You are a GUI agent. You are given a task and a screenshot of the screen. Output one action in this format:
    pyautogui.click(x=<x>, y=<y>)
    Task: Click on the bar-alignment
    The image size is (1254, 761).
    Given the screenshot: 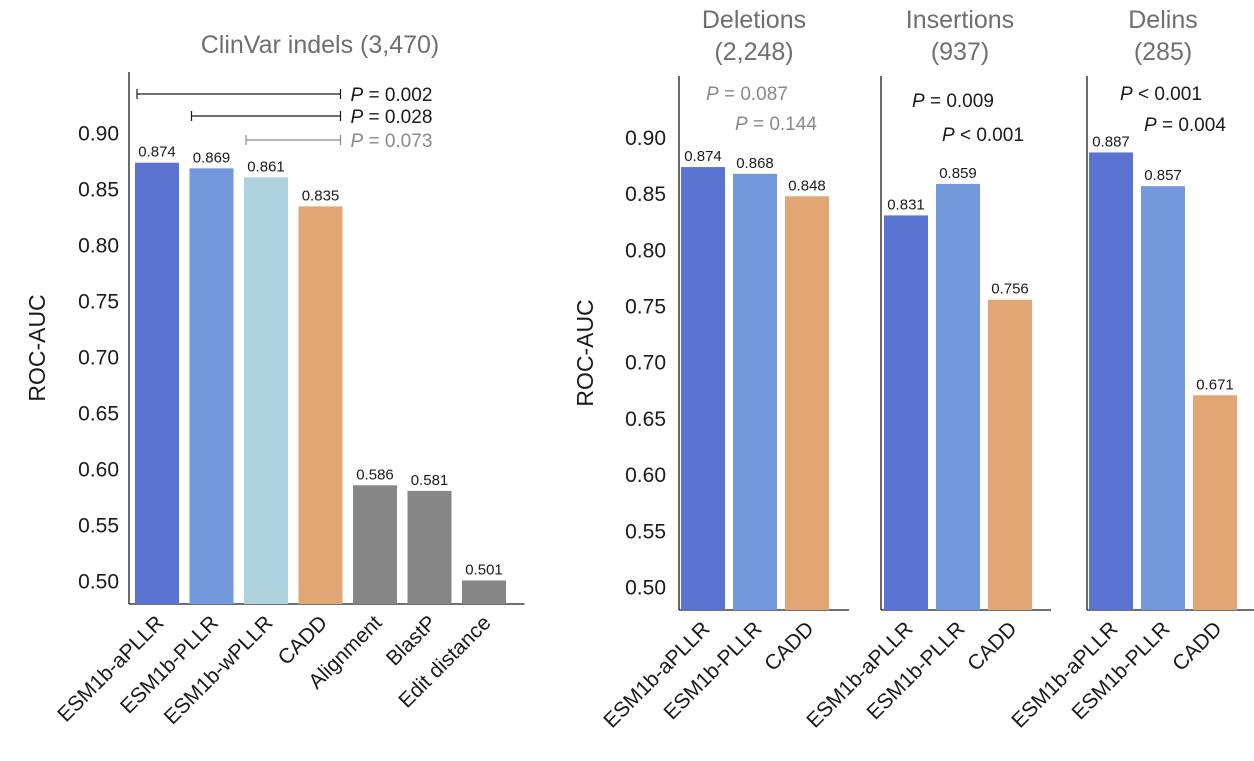 What is the action you would take?
    pyautogui.click(x=375, y=544)
    